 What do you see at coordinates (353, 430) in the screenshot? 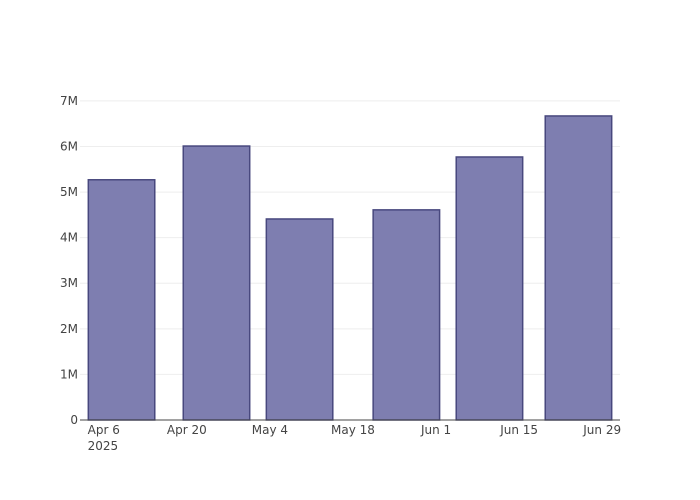
I see `x-tick-label: May 18` at bounding box center [353, 430].